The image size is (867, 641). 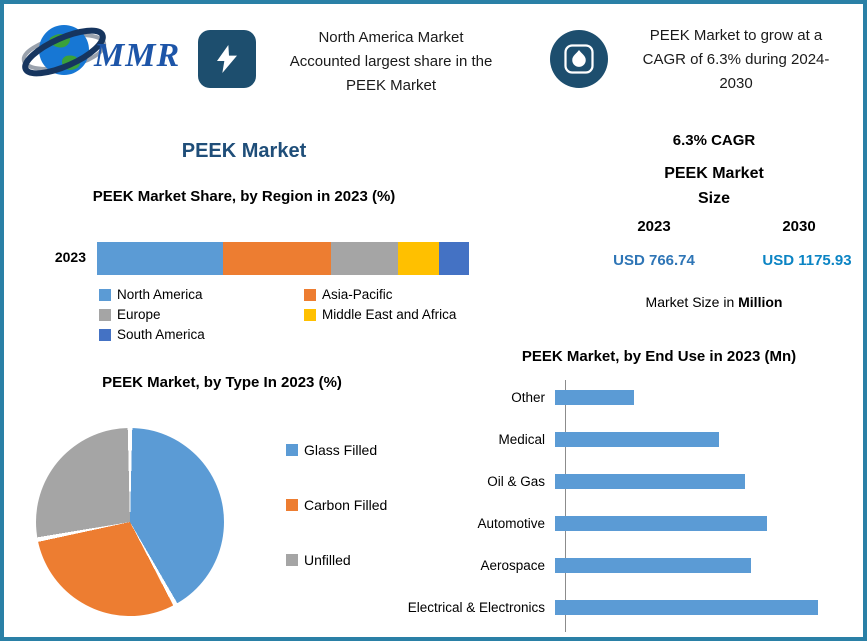 What do you see at coordinates (341, 450) in the screenshot?
I see `legend-label: Glass Filled` at bounding box center [341, 450].